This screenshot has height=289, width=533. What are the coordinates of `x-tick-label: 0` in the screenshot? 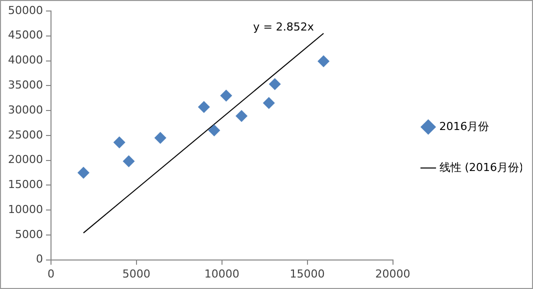 It's located at (50, 273).